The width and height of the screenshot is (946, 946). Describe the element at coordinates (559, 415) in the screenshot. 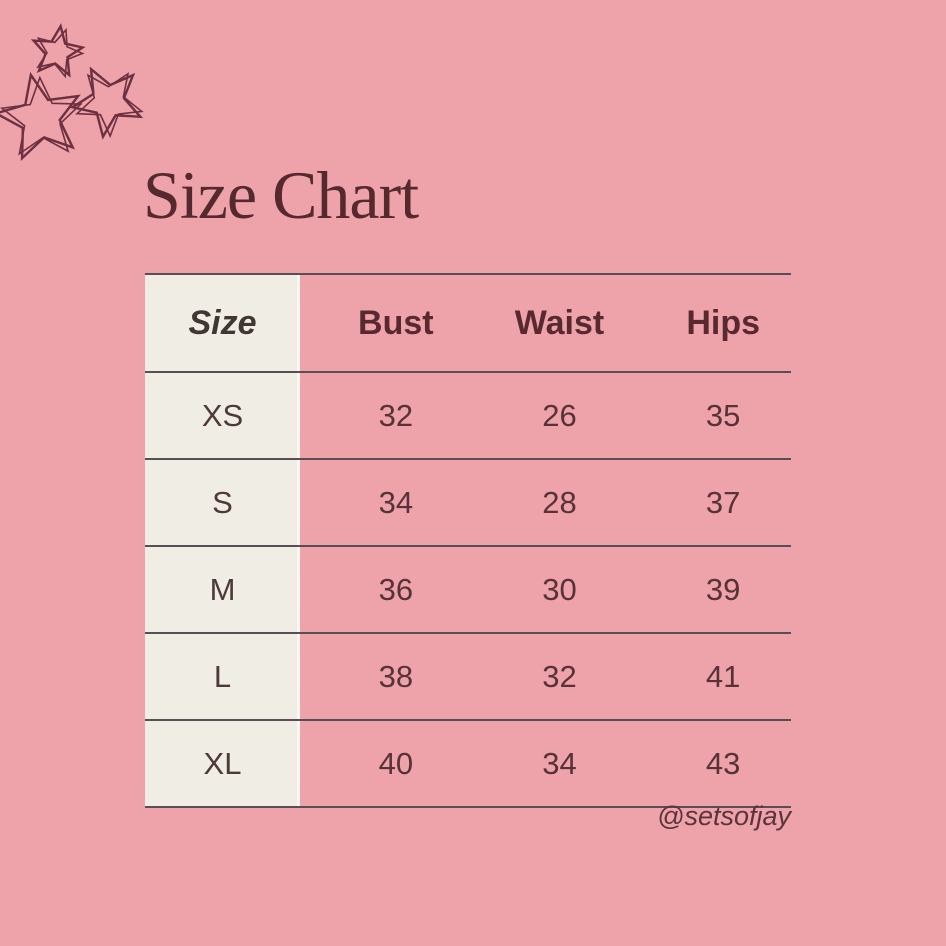

I see `waist-value: 26` at that location.